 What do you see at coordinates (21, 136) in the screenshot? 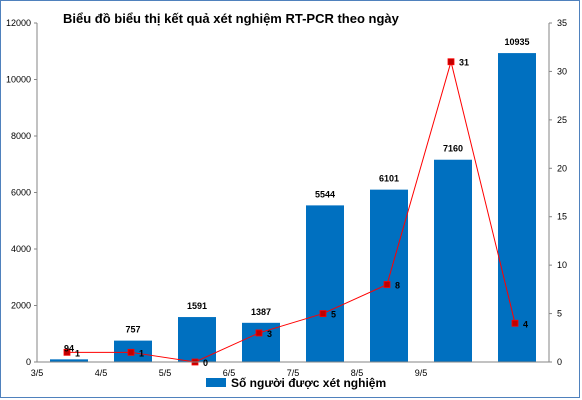
I see `y-left-tick-label: 8000` at bounding box center [21, 136].